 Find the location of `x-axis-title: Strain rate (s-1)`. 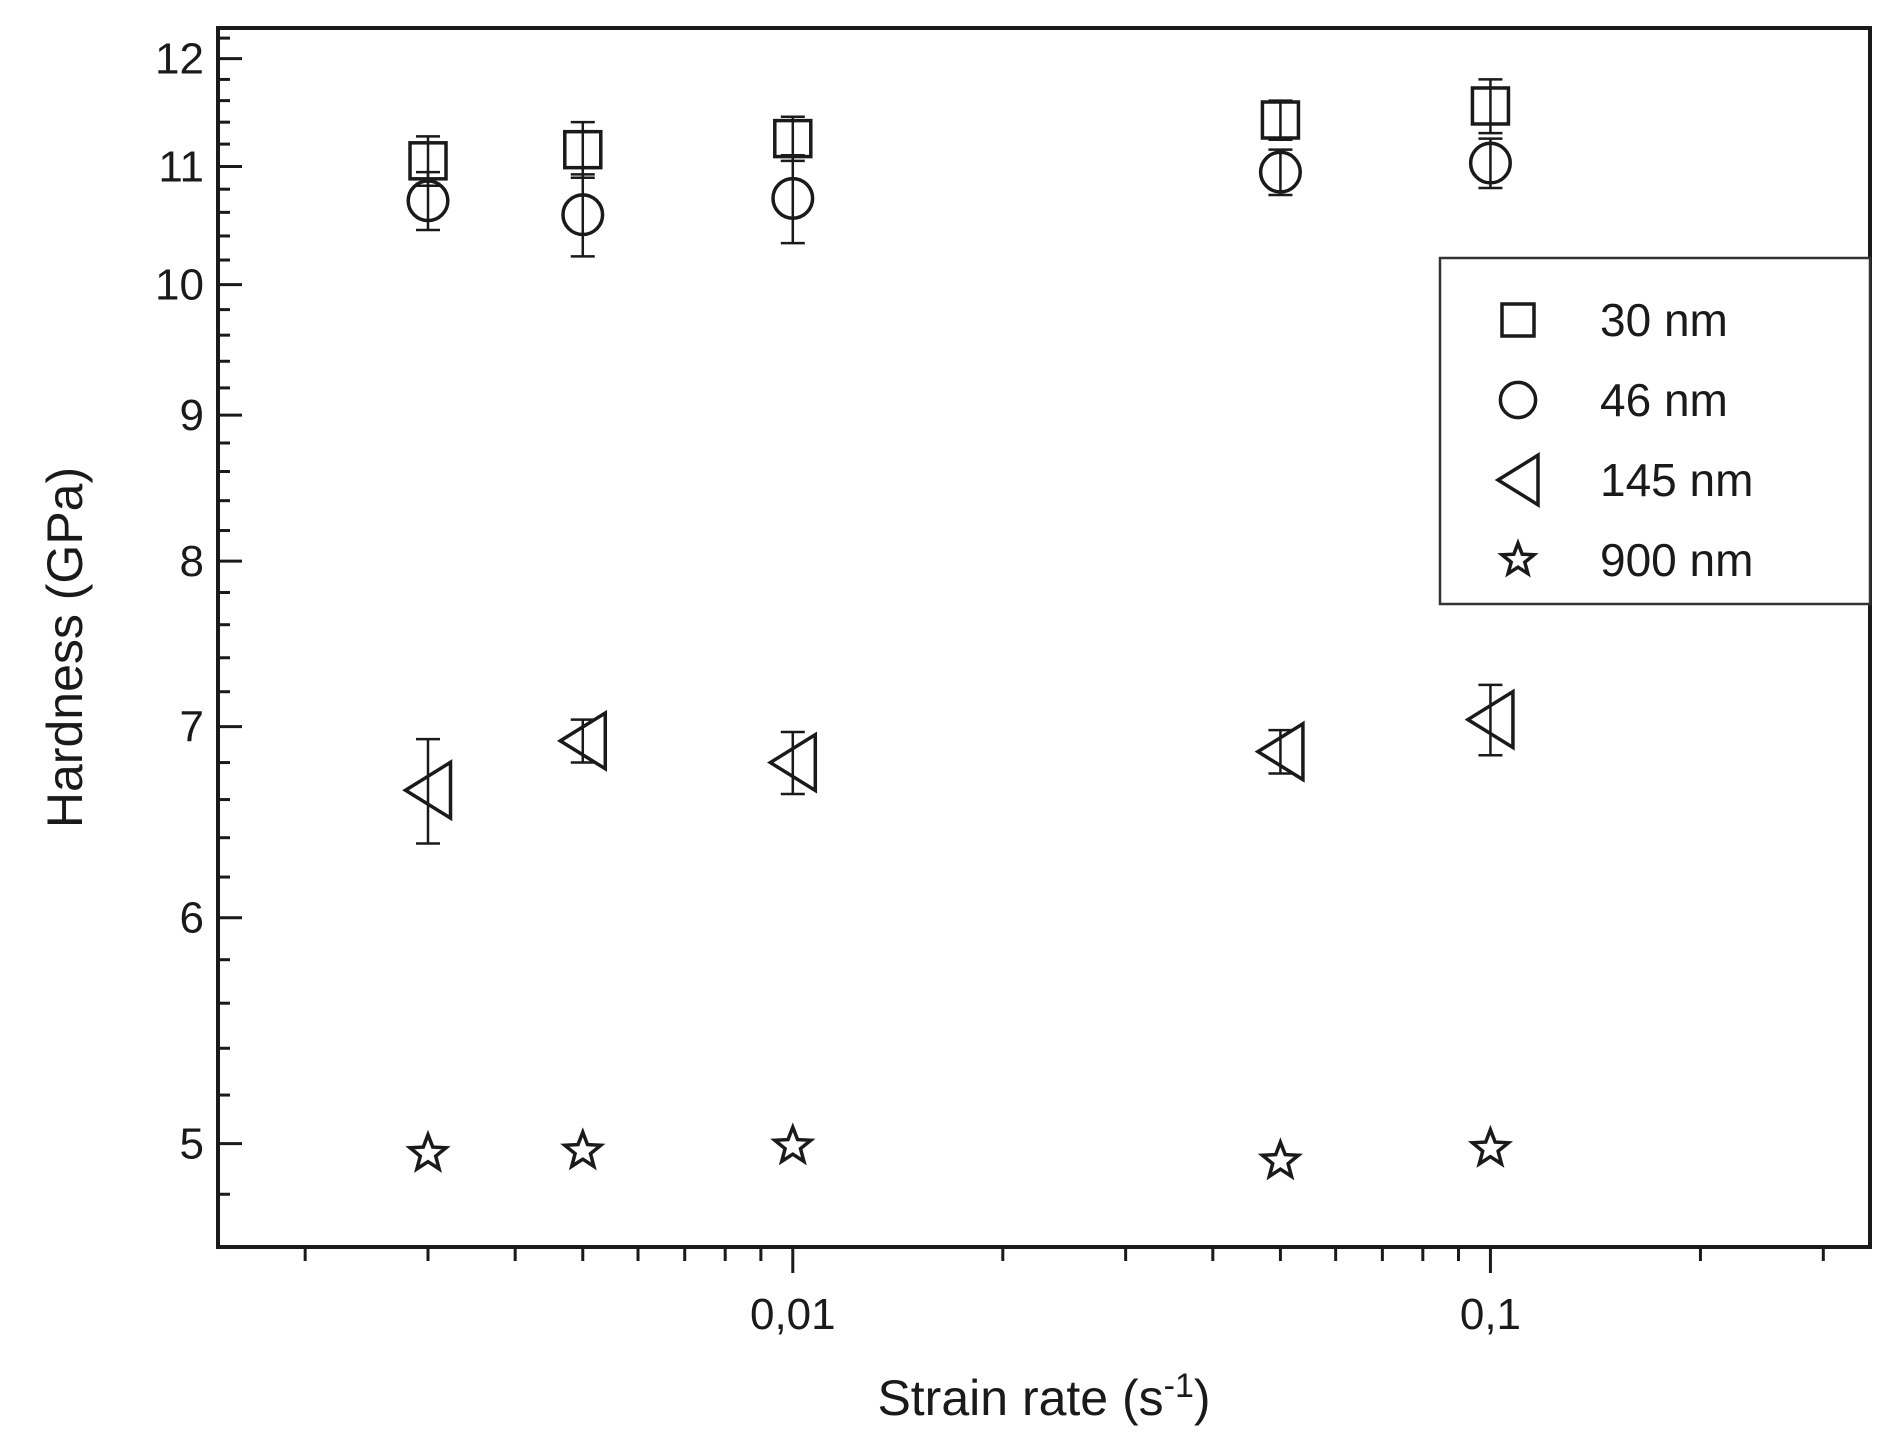

x-axis-title: Strain rate (s-1) is located at coordinates (1043, 1396).